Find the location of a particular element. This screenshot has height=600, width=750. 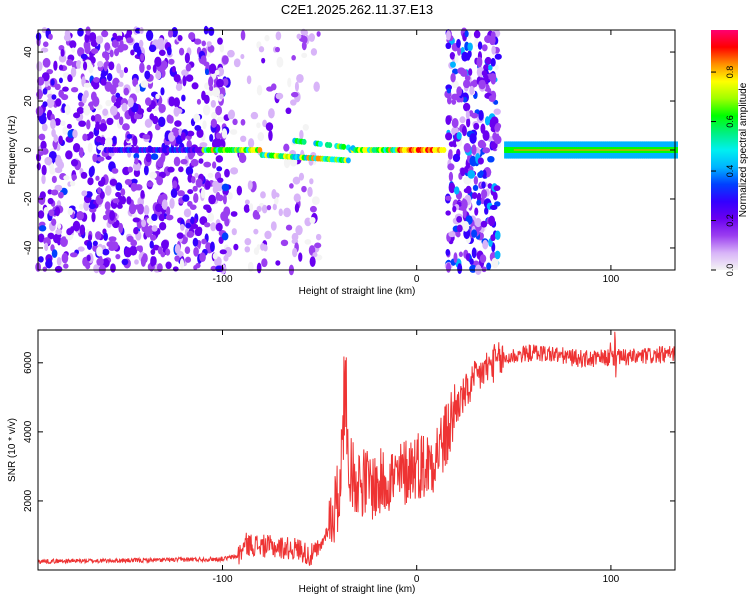

colorbar-tick-label: 0.6 is located at coordinates (730, 121).